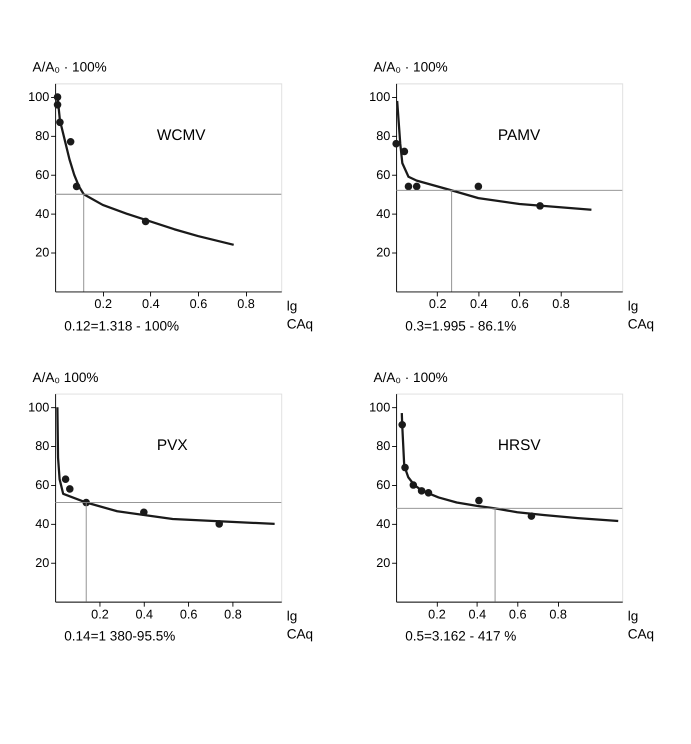  What do you see at coordinates (460, 326) in the screenshot?
I see `text: 0.3=1.995 - 86.1%` at bounding box center [460, 326].